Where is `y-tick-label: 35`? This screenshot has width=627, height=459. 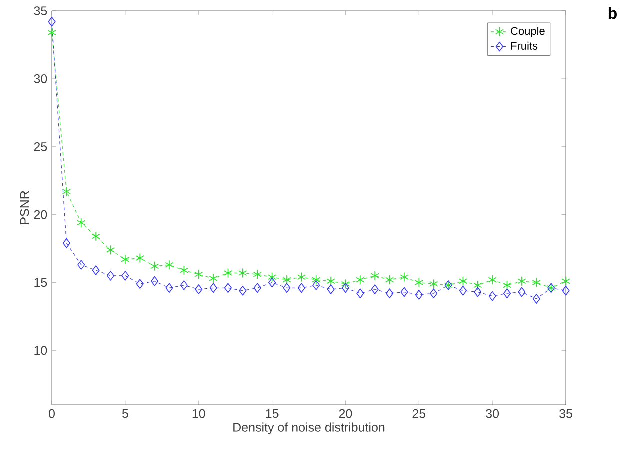
y-tick-label: 35 is located at coordinates (41, 11).